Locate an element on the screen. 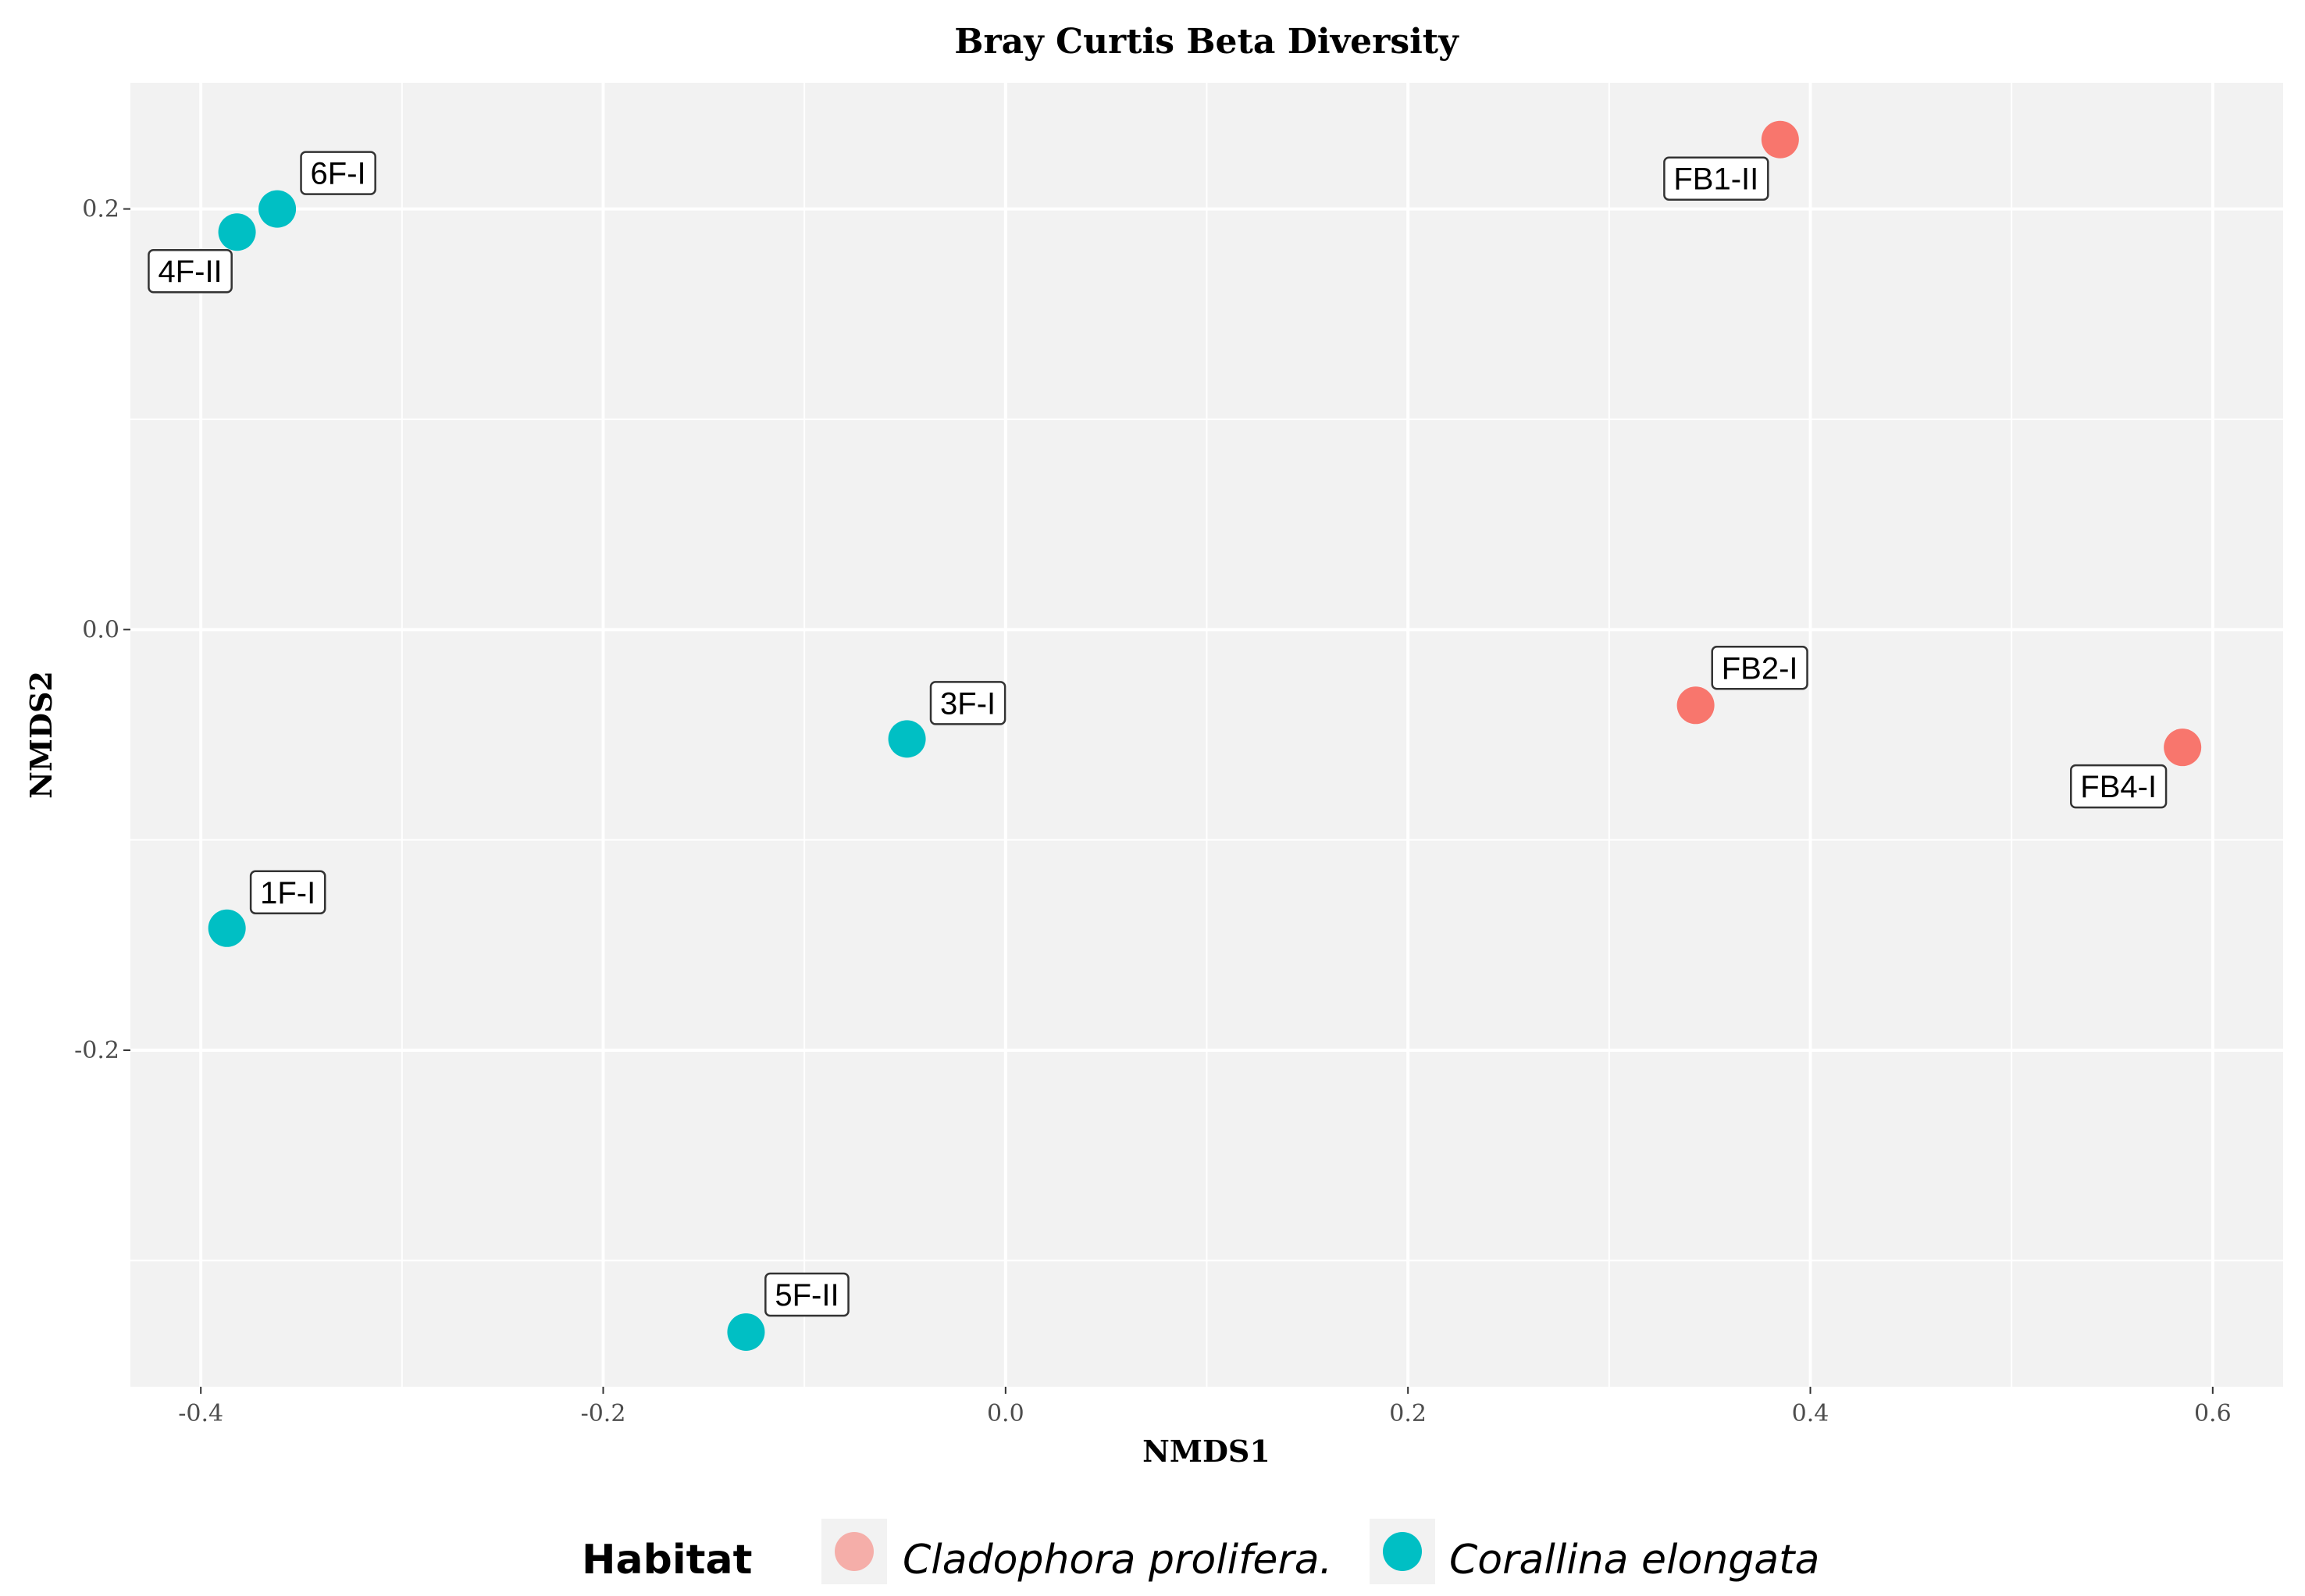  point-label: 3F-I is located at coordinates (968, 703).